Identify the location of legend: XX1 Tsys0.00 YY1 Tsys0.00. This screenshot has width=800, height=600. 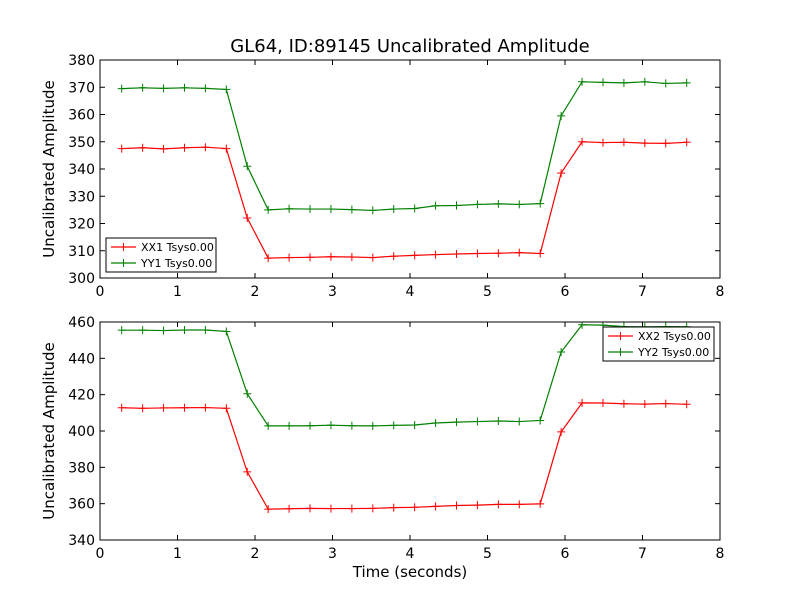
(161, 255).